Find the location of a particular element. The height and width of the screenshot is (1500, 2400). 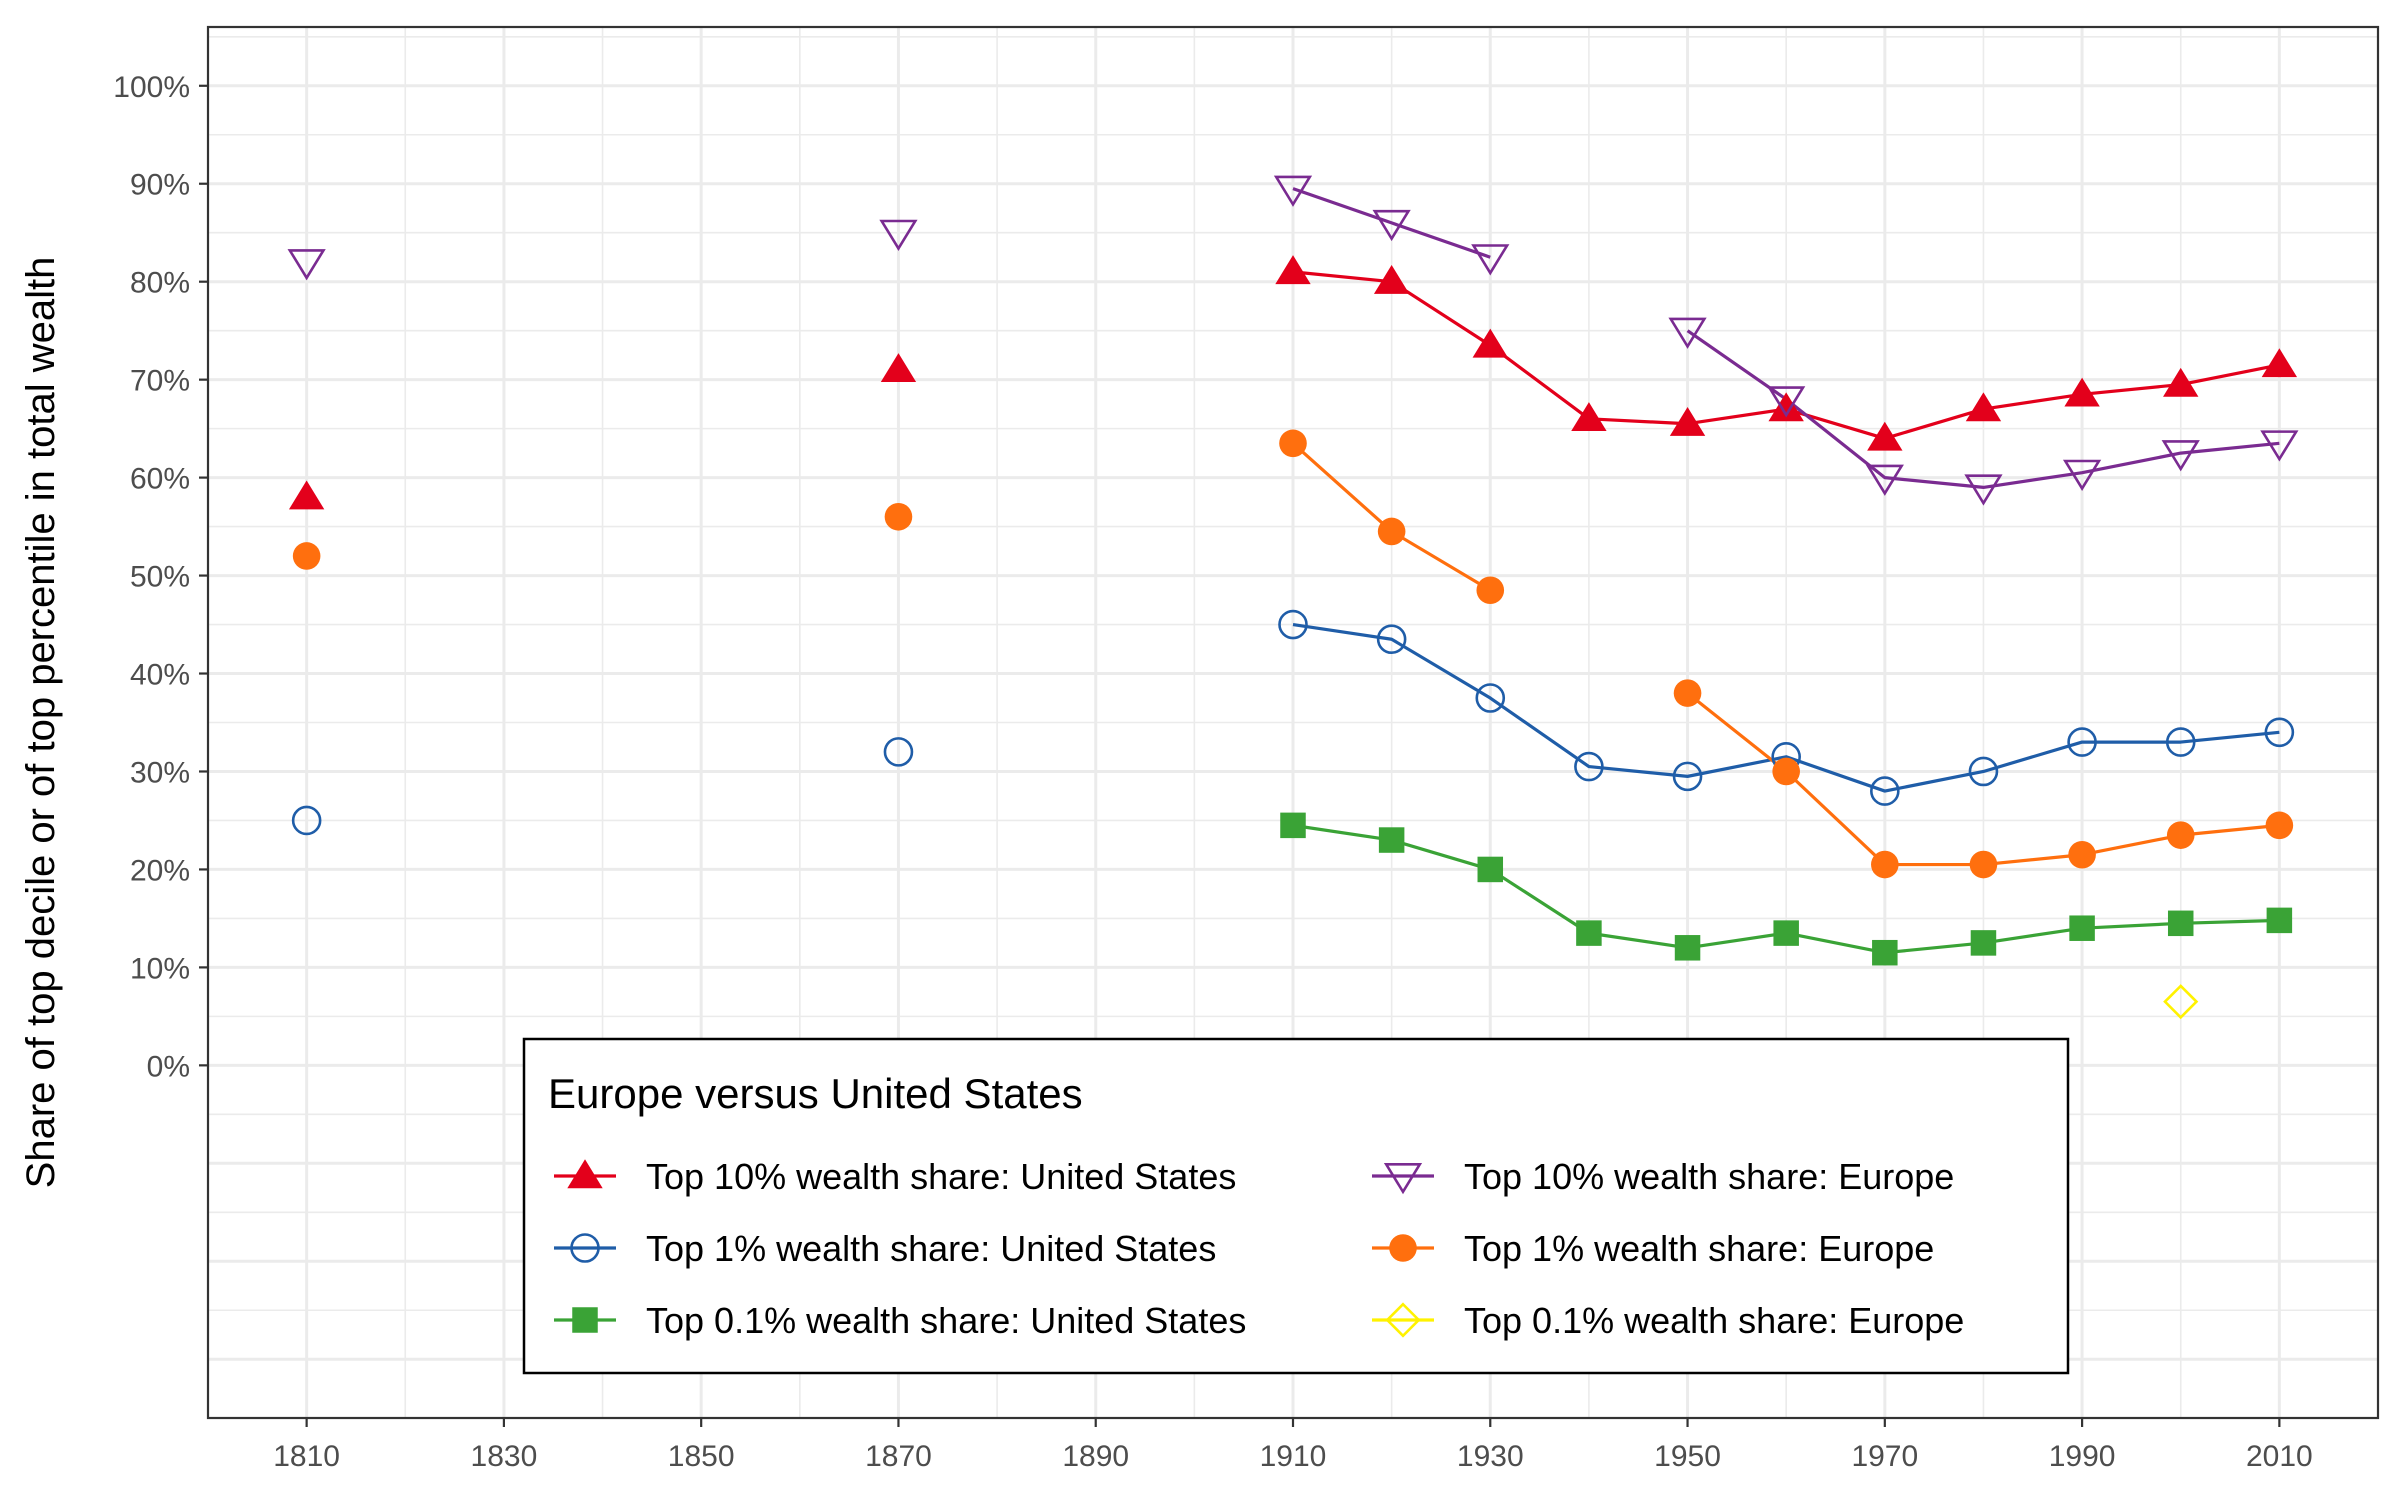

series-line-top-10-wealth-share-europe is located at coordinates (1391, 223).